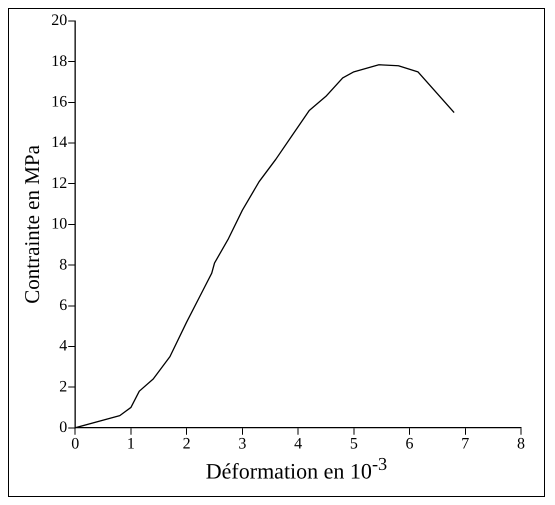 The image size is (555, 505). I want to click on y-tick-label: 2, so click(63, 387).